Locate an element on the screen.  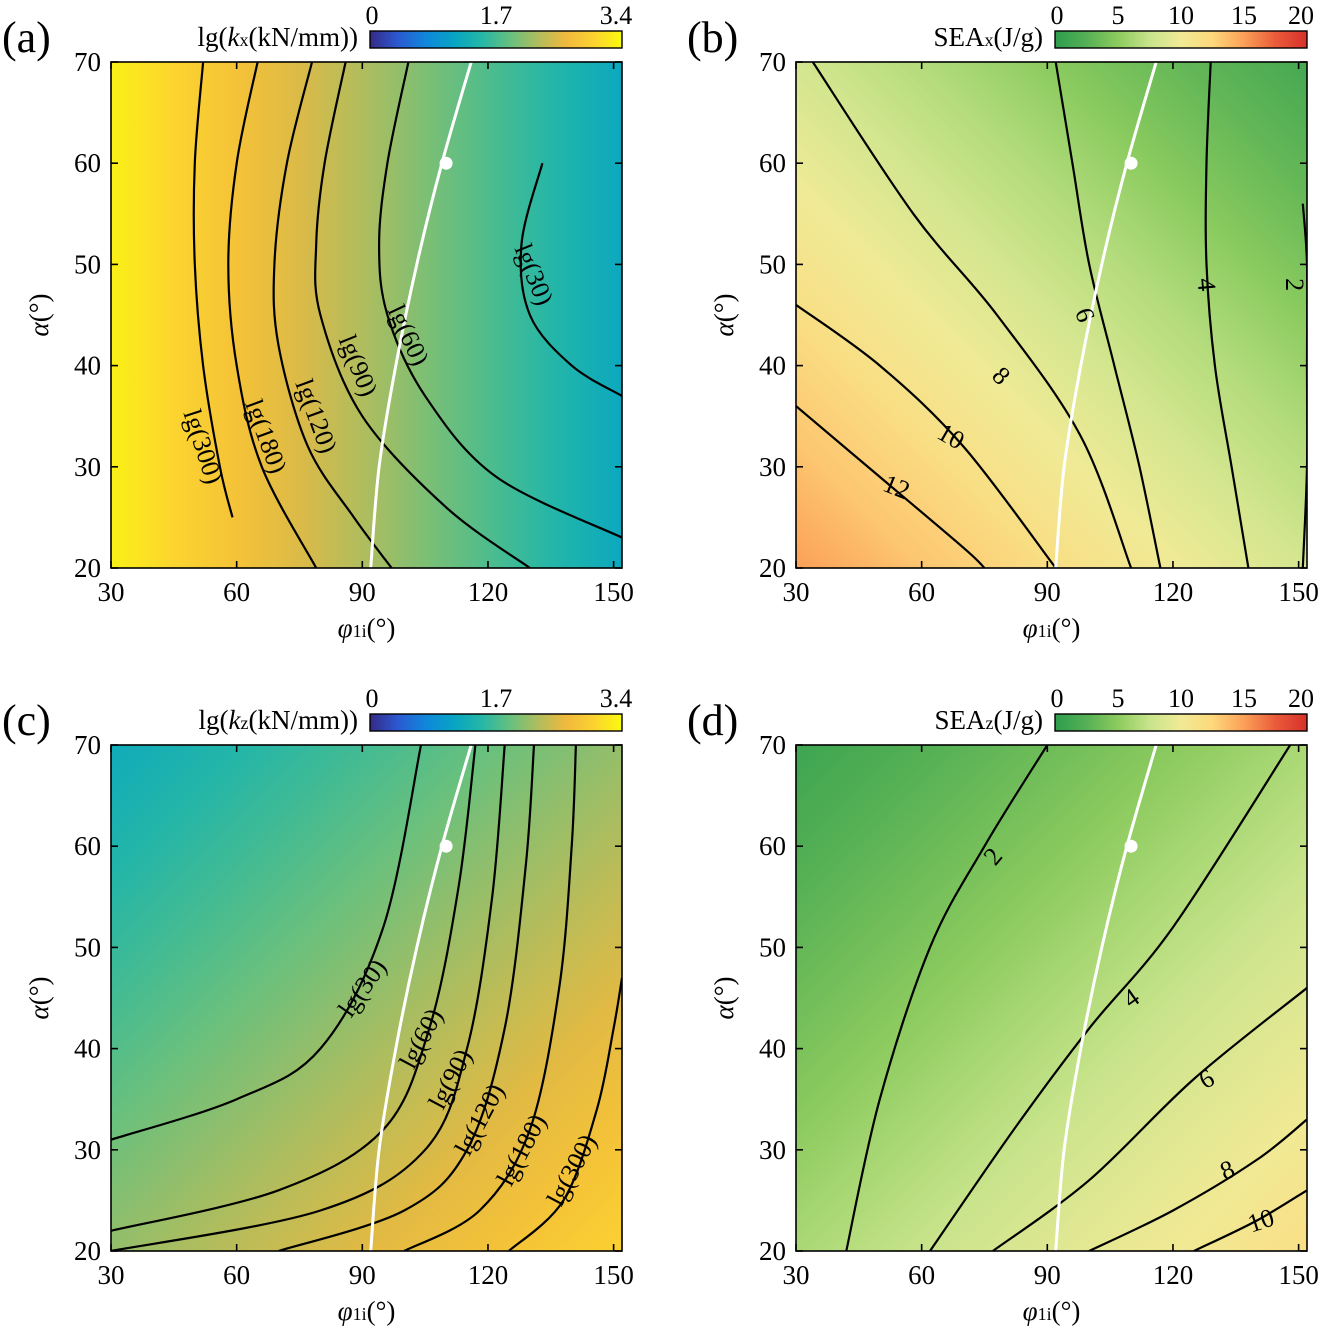
colorbar-title: lg(kz(kN/mm)) is located at coordinates (278, 720).